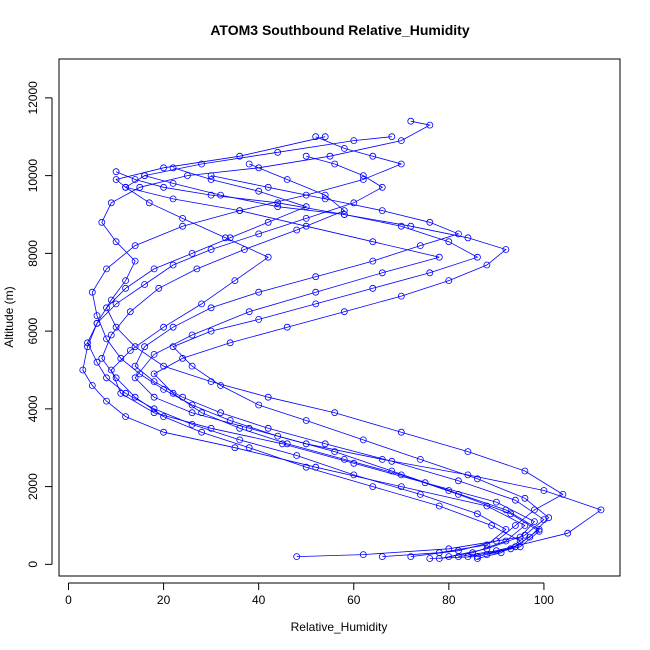 This screenshot has height=650, width=650. Describe the element at coordinates (39, 324) in the screenshot. I see `y-axis: 0 2000 4000 6000 8000 10000 12000` at that location.